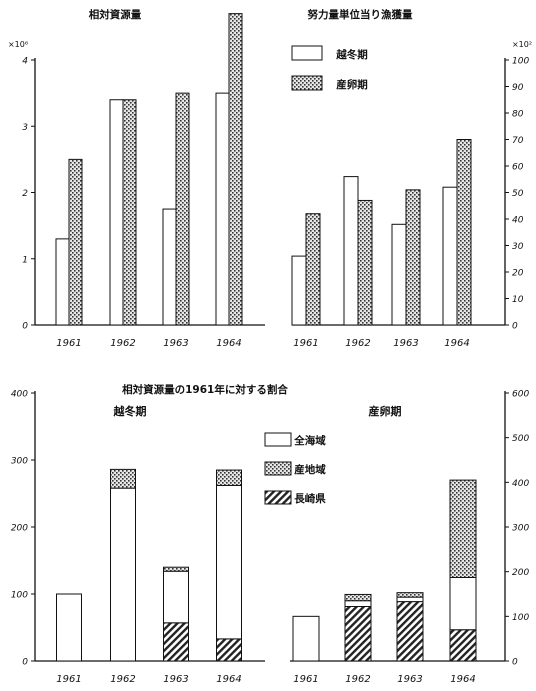 This screenshot has height=691, width=536. Describe the element at coordinates (351, 54) in the screenshot. I see `legend-label: 越冬期` at that location.